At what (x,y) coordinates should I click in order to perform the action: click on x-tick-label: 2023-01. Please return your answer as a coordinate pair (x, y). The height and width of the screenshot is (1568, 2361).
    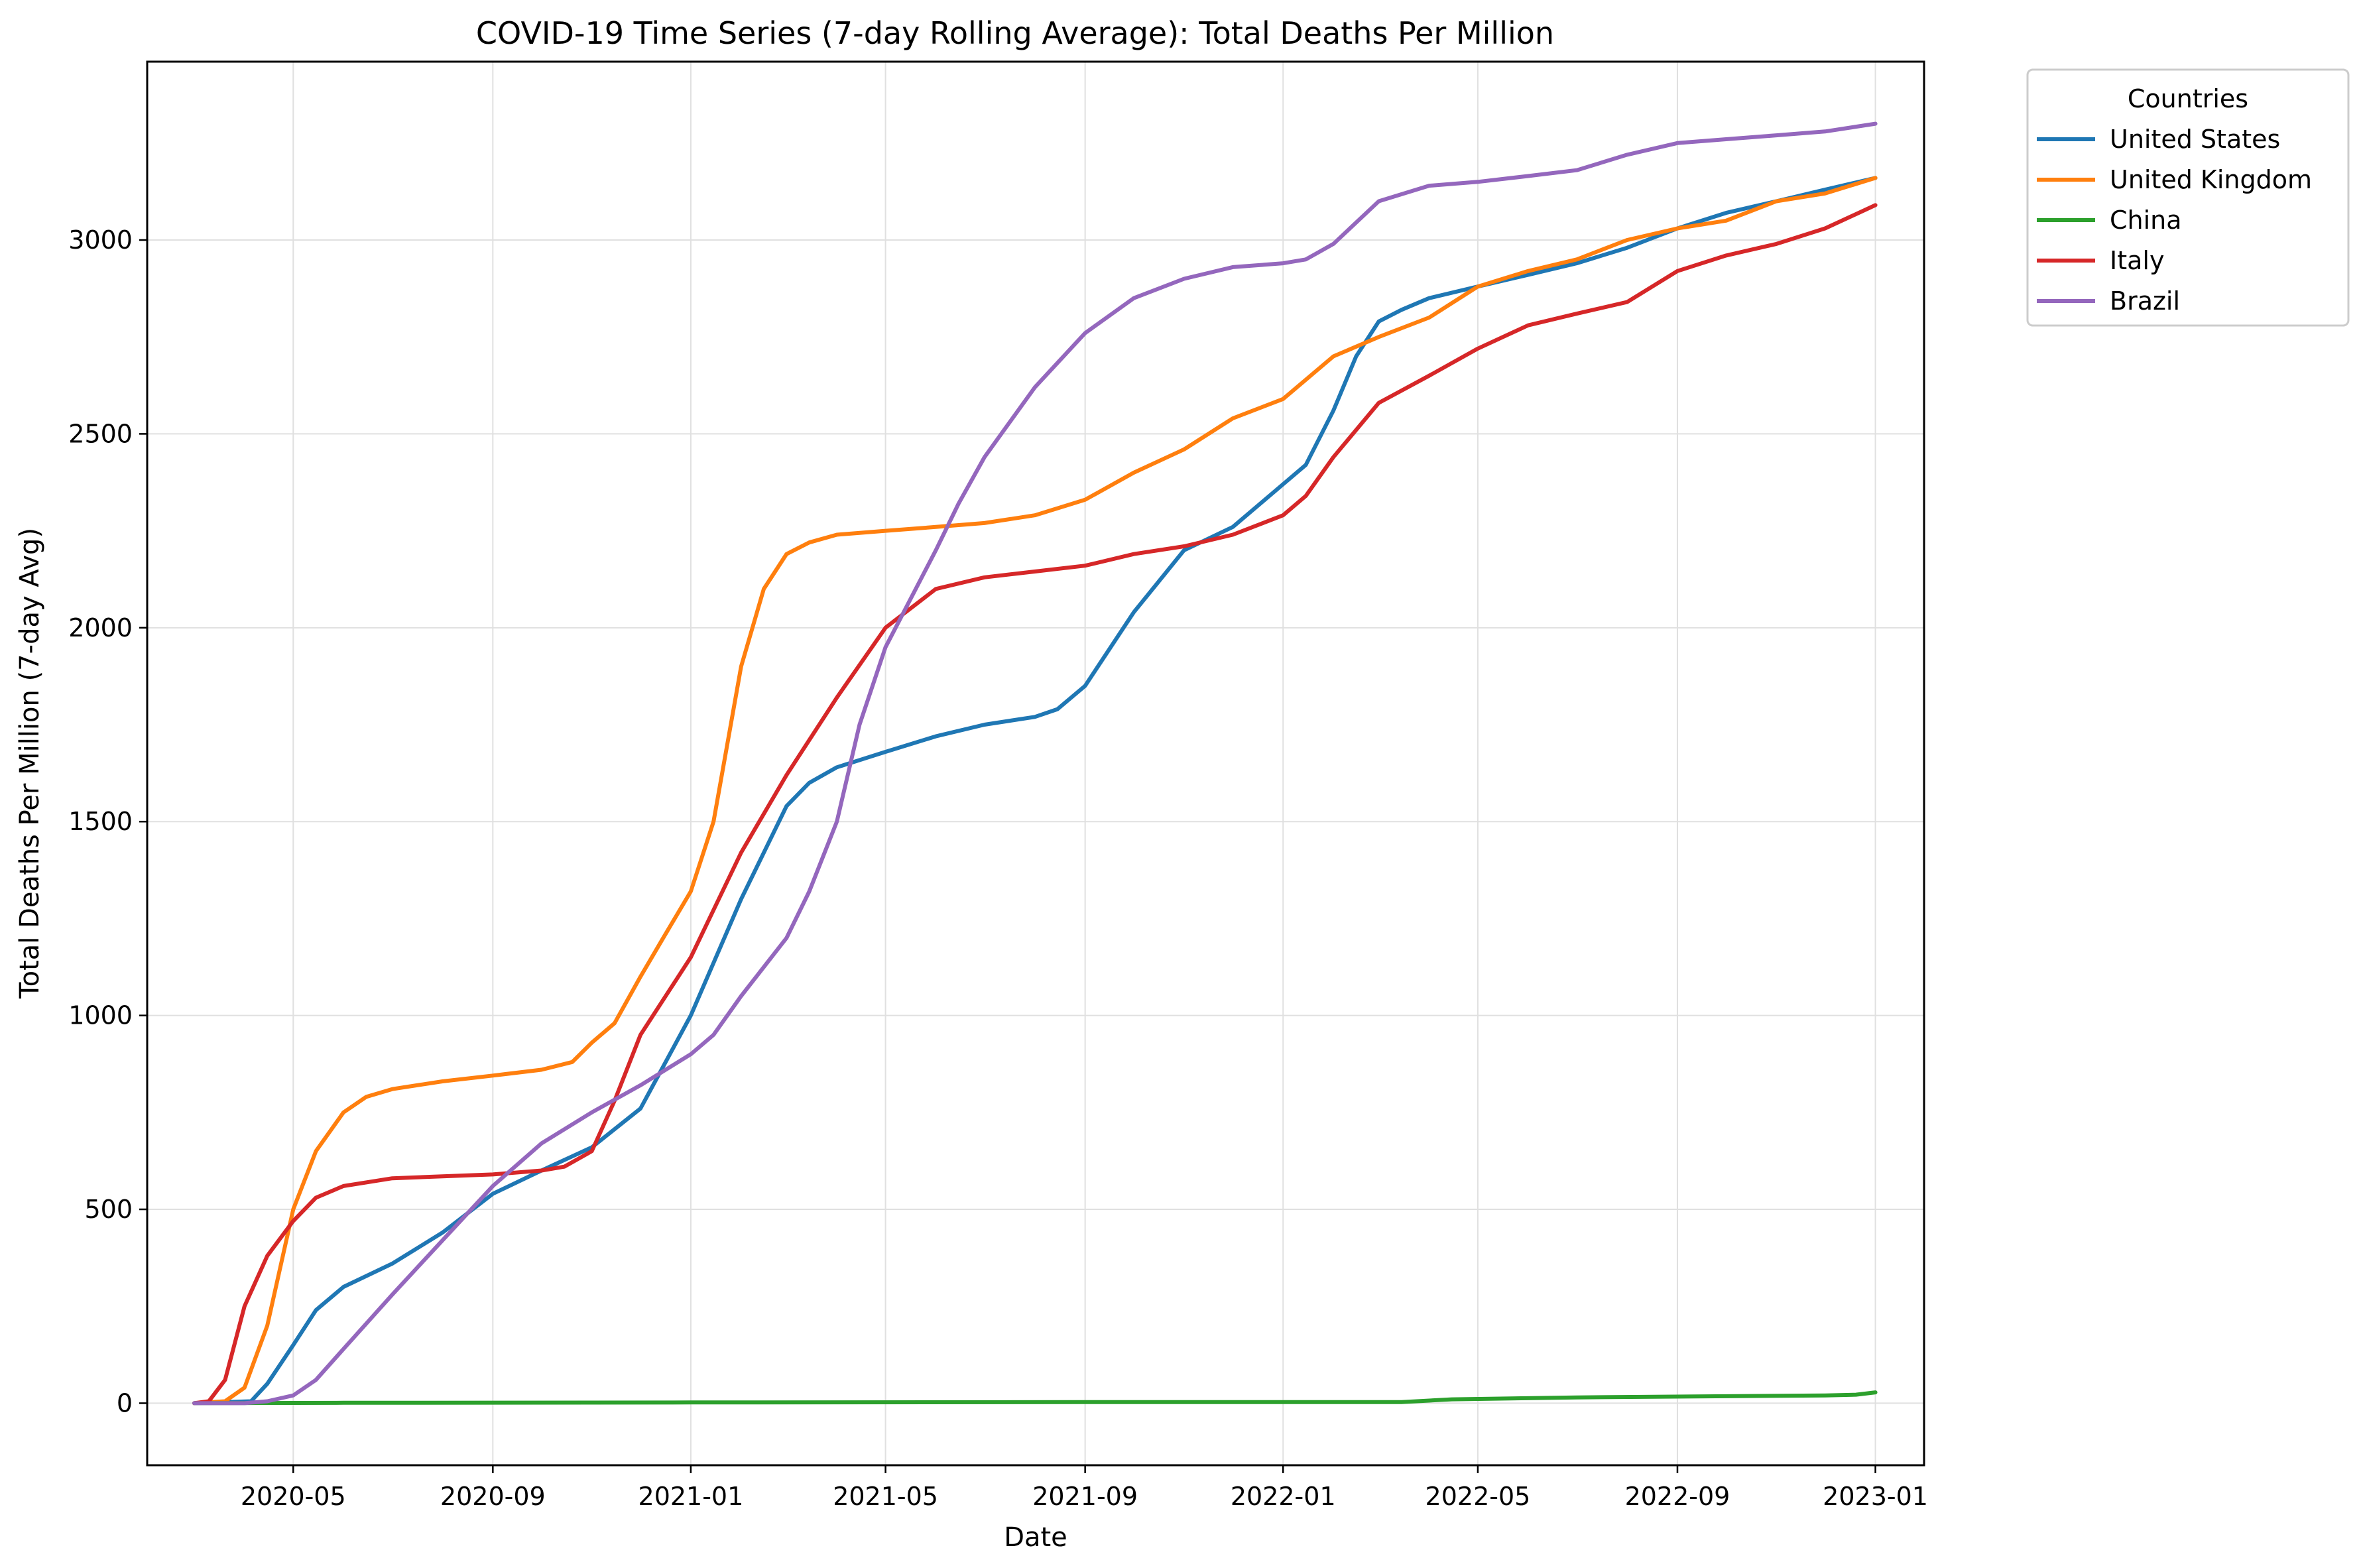
    Looking at the image, I should click on (1875, 1496).